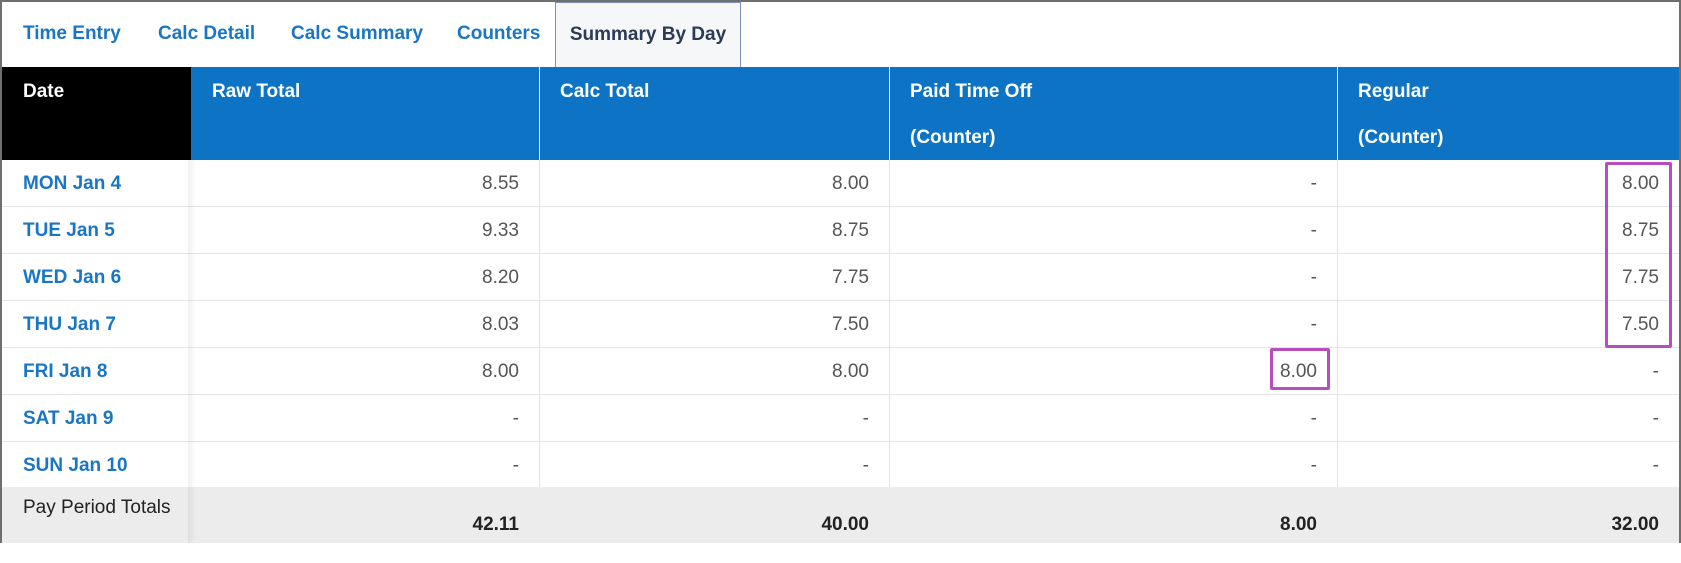 This screenshot has width=1681, height=563. Describe the element at coordinates (500, 371) in the screenshot. I see `raw-total-cell: 8.00` at that location.